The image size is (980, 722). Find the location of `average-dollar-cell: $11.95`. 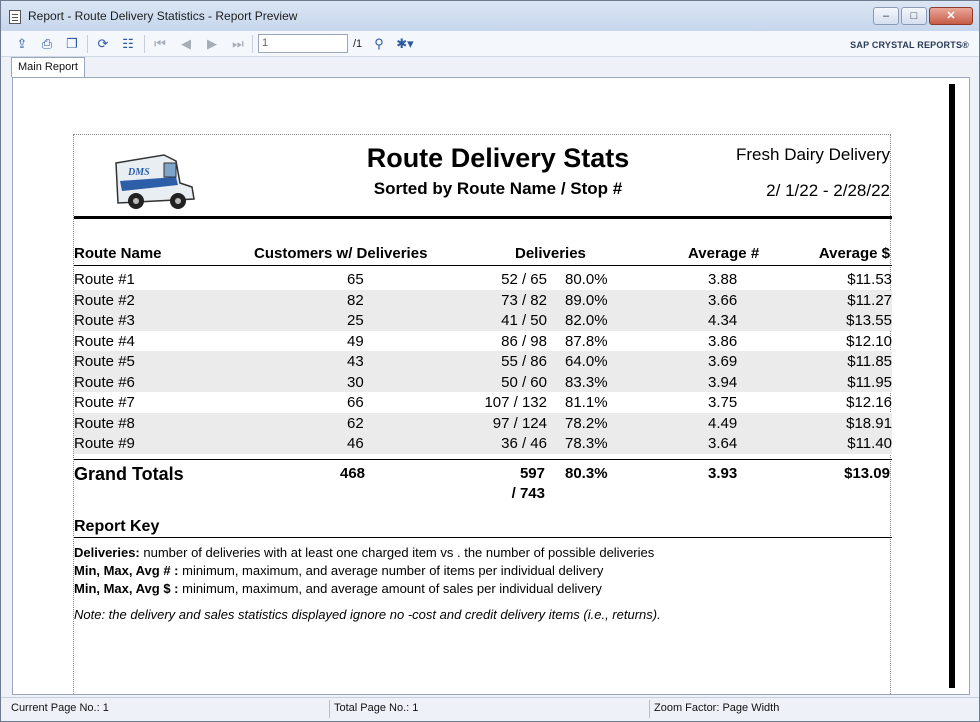

average-dollar-cell: $11.95 is located at coordinates (869, 382).